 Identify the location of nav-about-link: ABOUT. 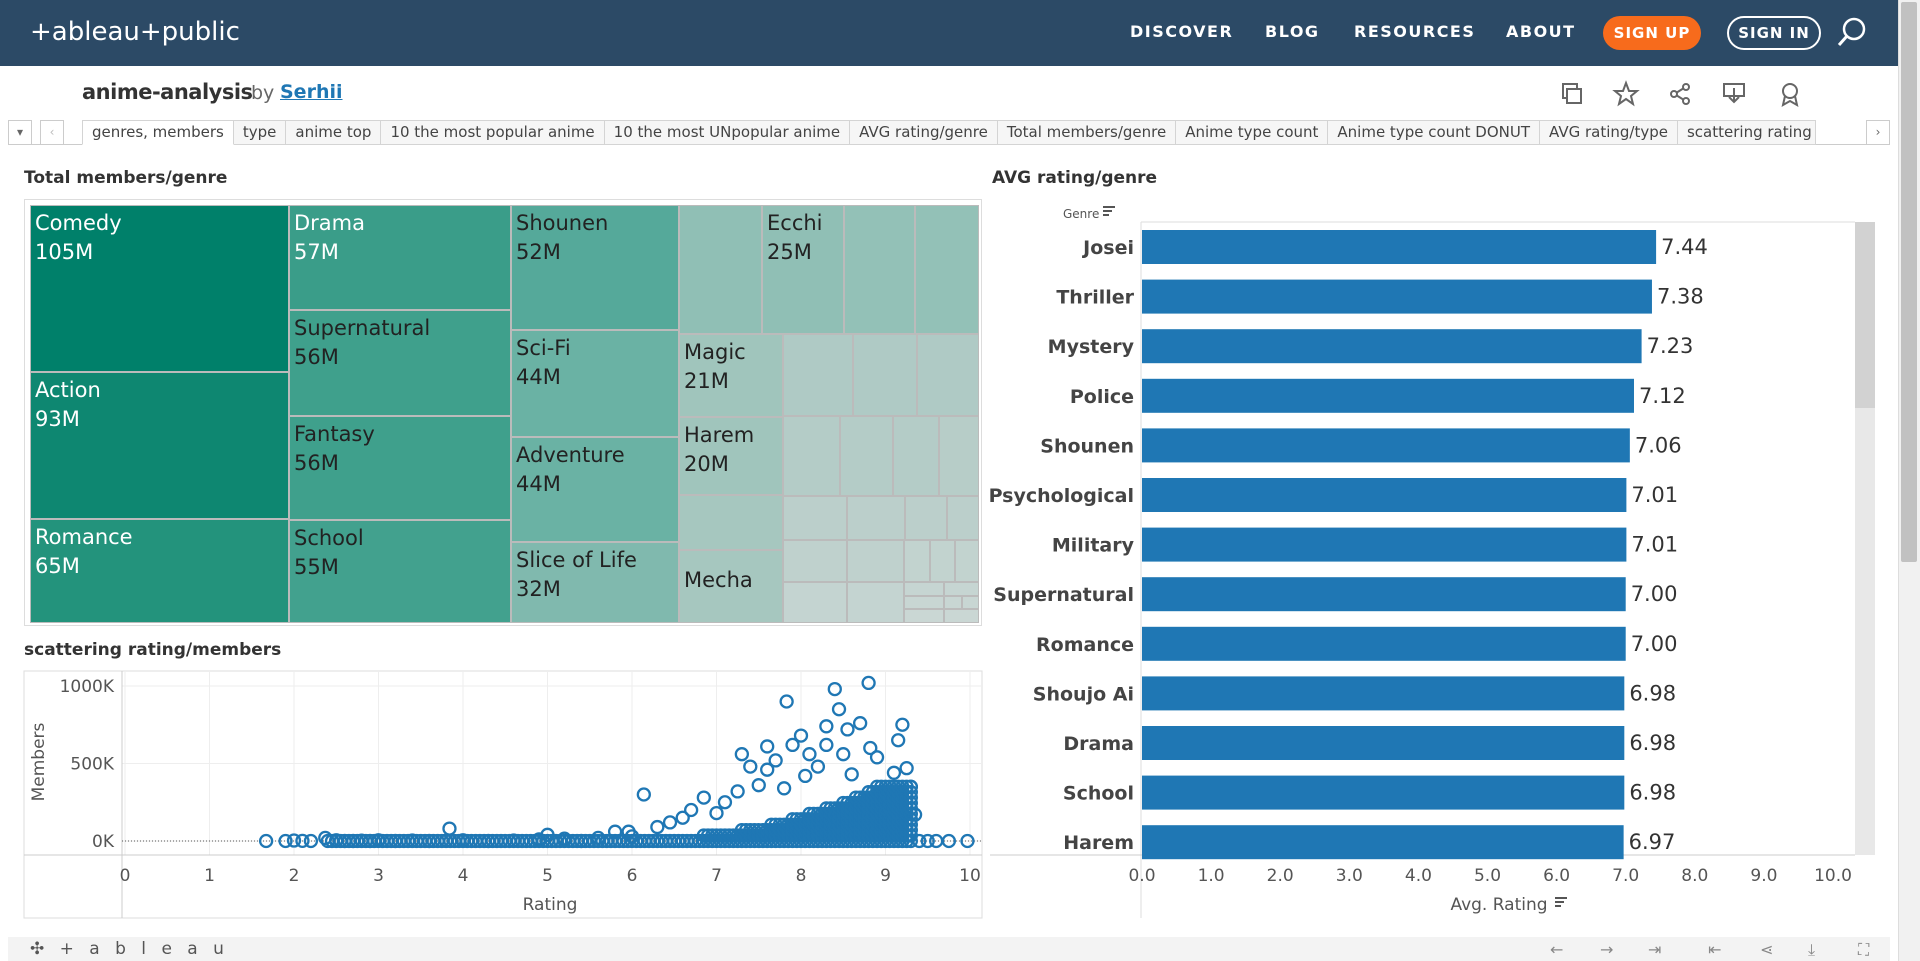
(1541, 31).